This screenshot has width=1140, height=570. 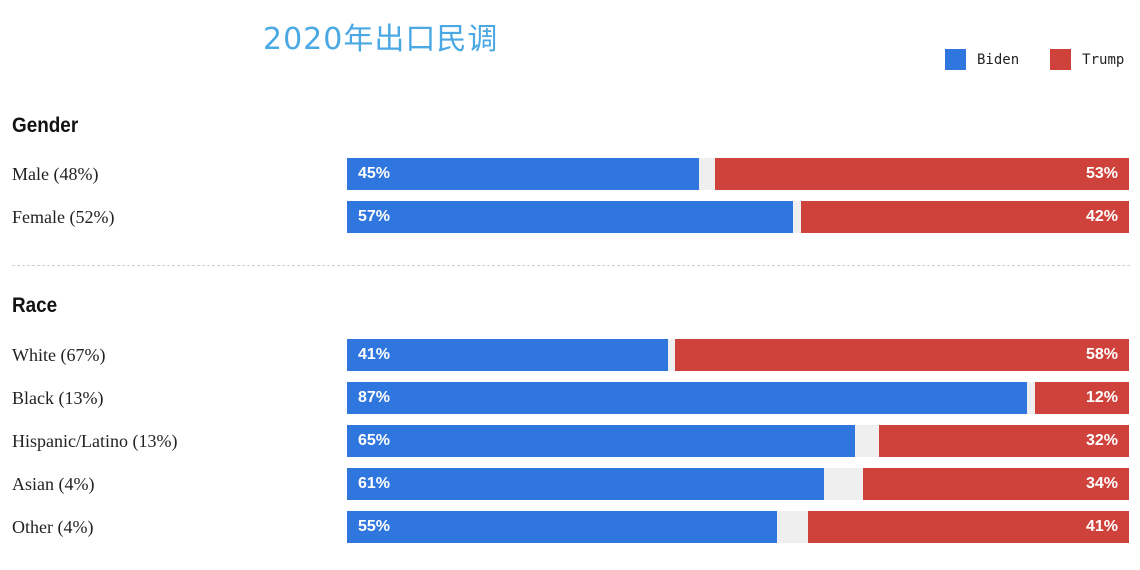 I want to click on category-label: Female (52%), so click(x=63, y=217).